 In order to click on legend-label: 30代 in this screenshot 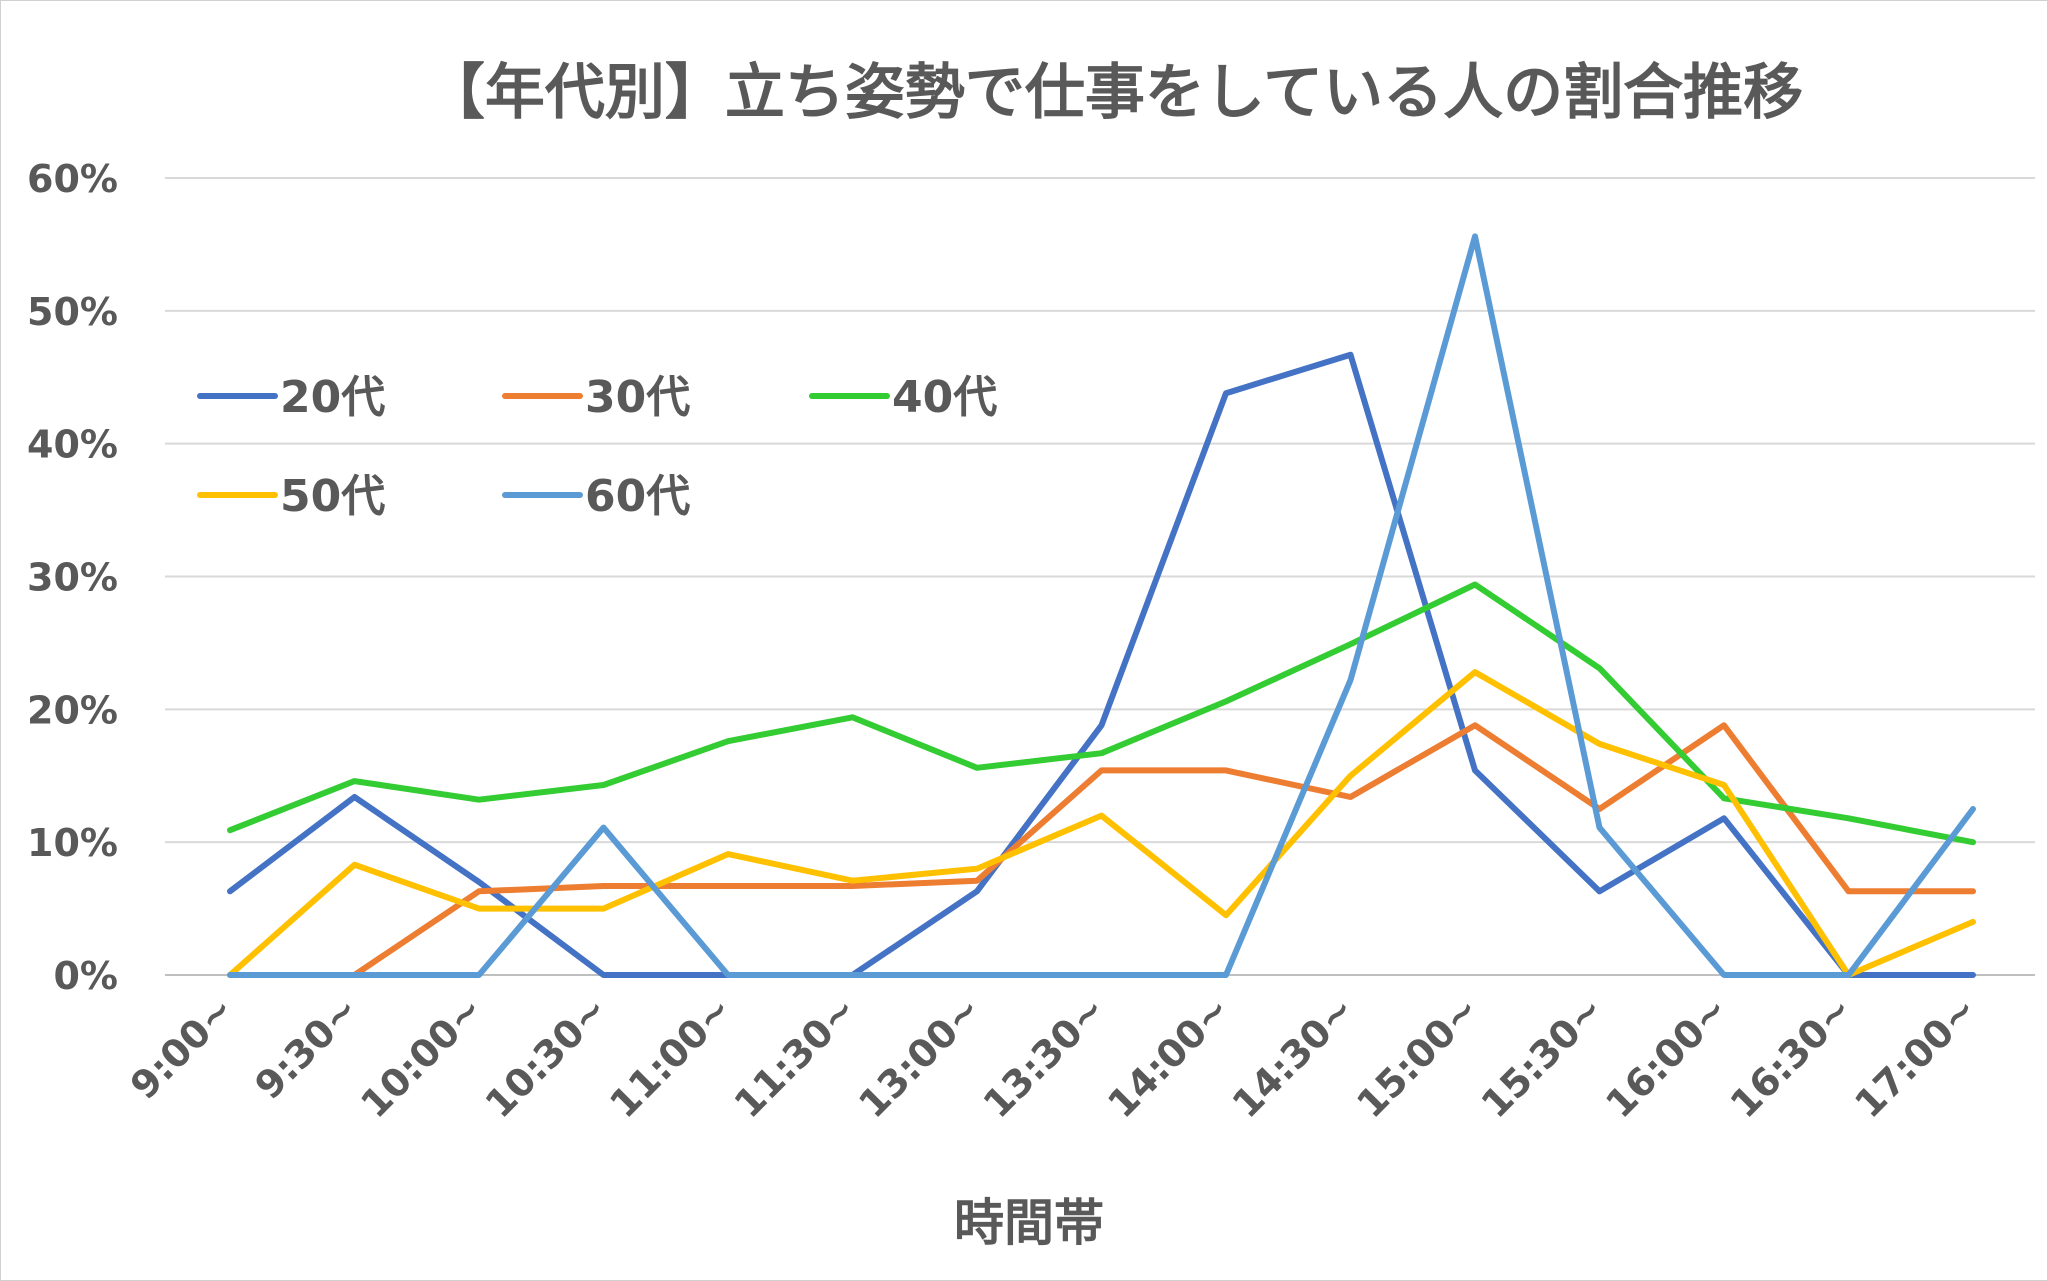, I will do `click(637, 397)`.